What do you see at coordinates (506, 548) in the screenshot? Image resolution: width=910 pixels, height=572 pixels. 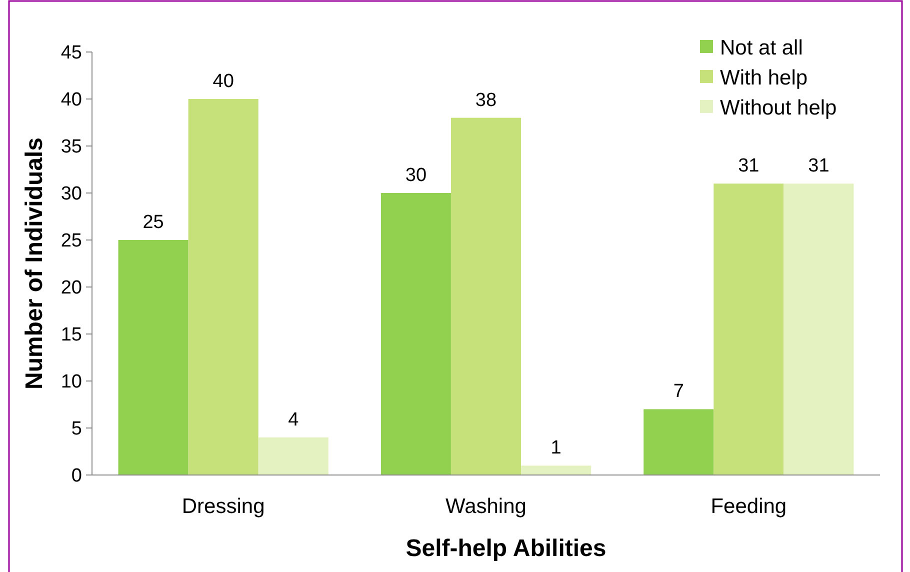 I see `x-axis-title: Self-help Abilities` at bounding box center [506, 548].